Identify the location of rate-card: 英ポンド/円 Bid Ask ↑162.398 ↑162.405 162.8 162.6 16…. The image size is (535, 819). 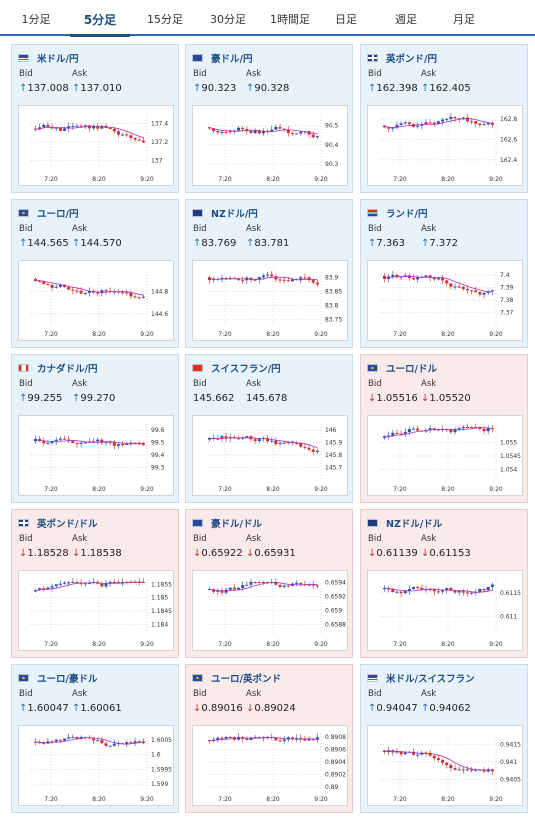
(444, 118).